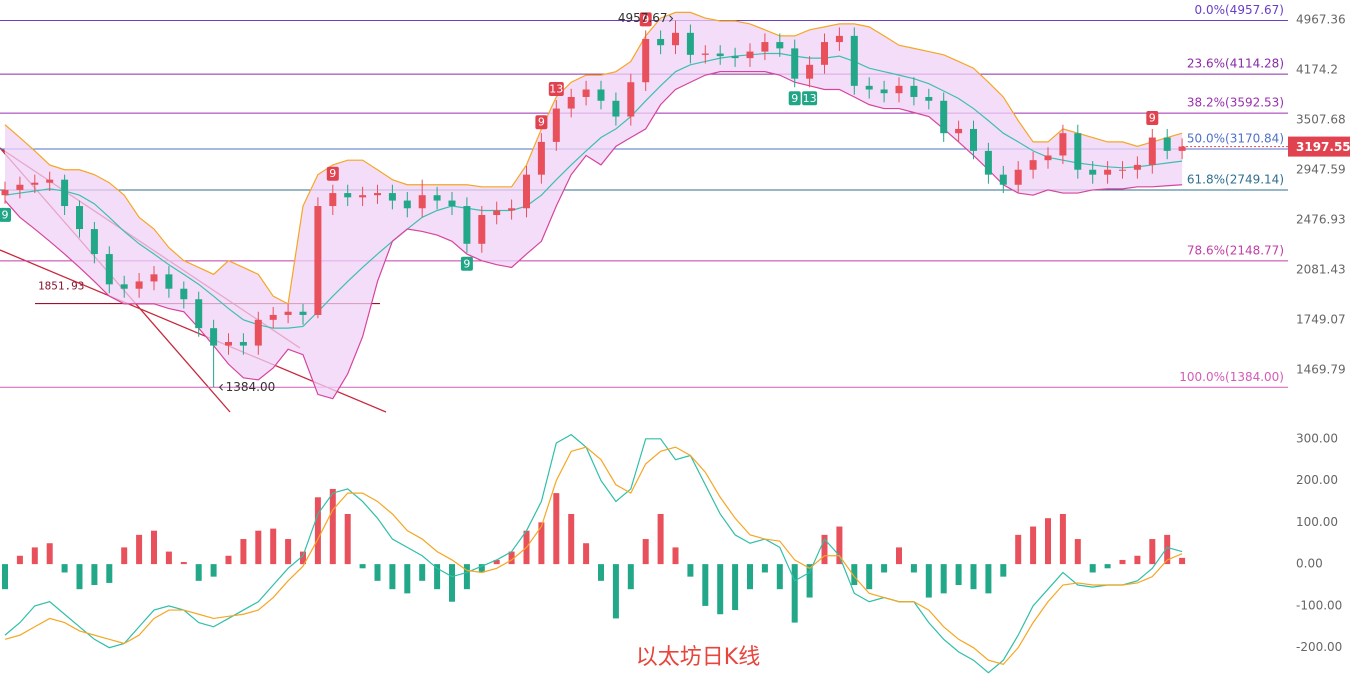  I want to click on y-tick-label: 200.00, so click(1317, 480).